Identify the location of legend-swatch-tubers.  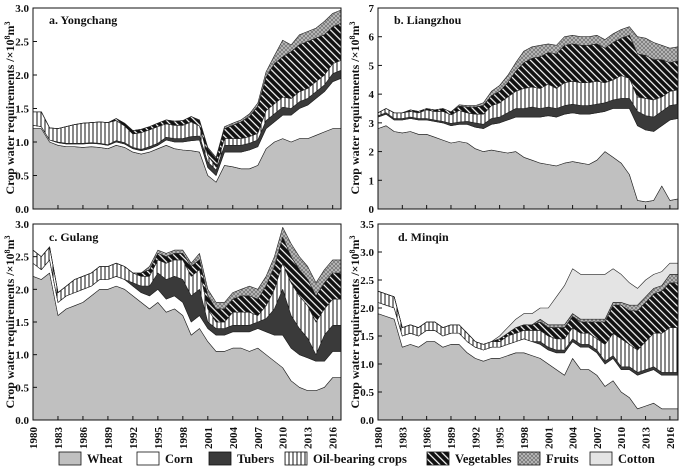
(220, 458).